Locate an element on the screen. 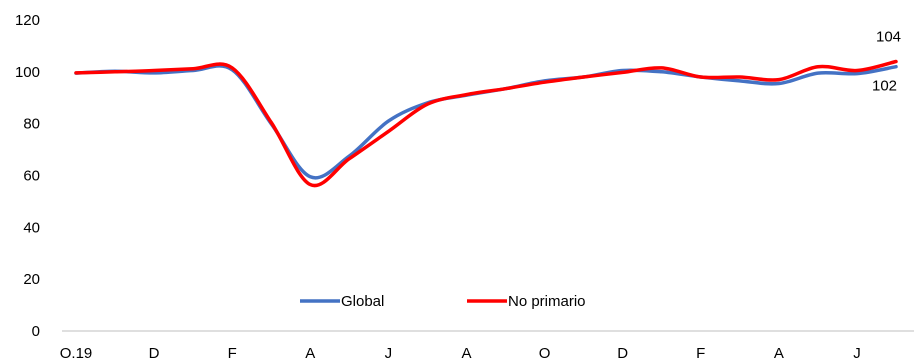 The image size is (922, 363). y-tick-label: 20 is located at coordinates (31, 279).